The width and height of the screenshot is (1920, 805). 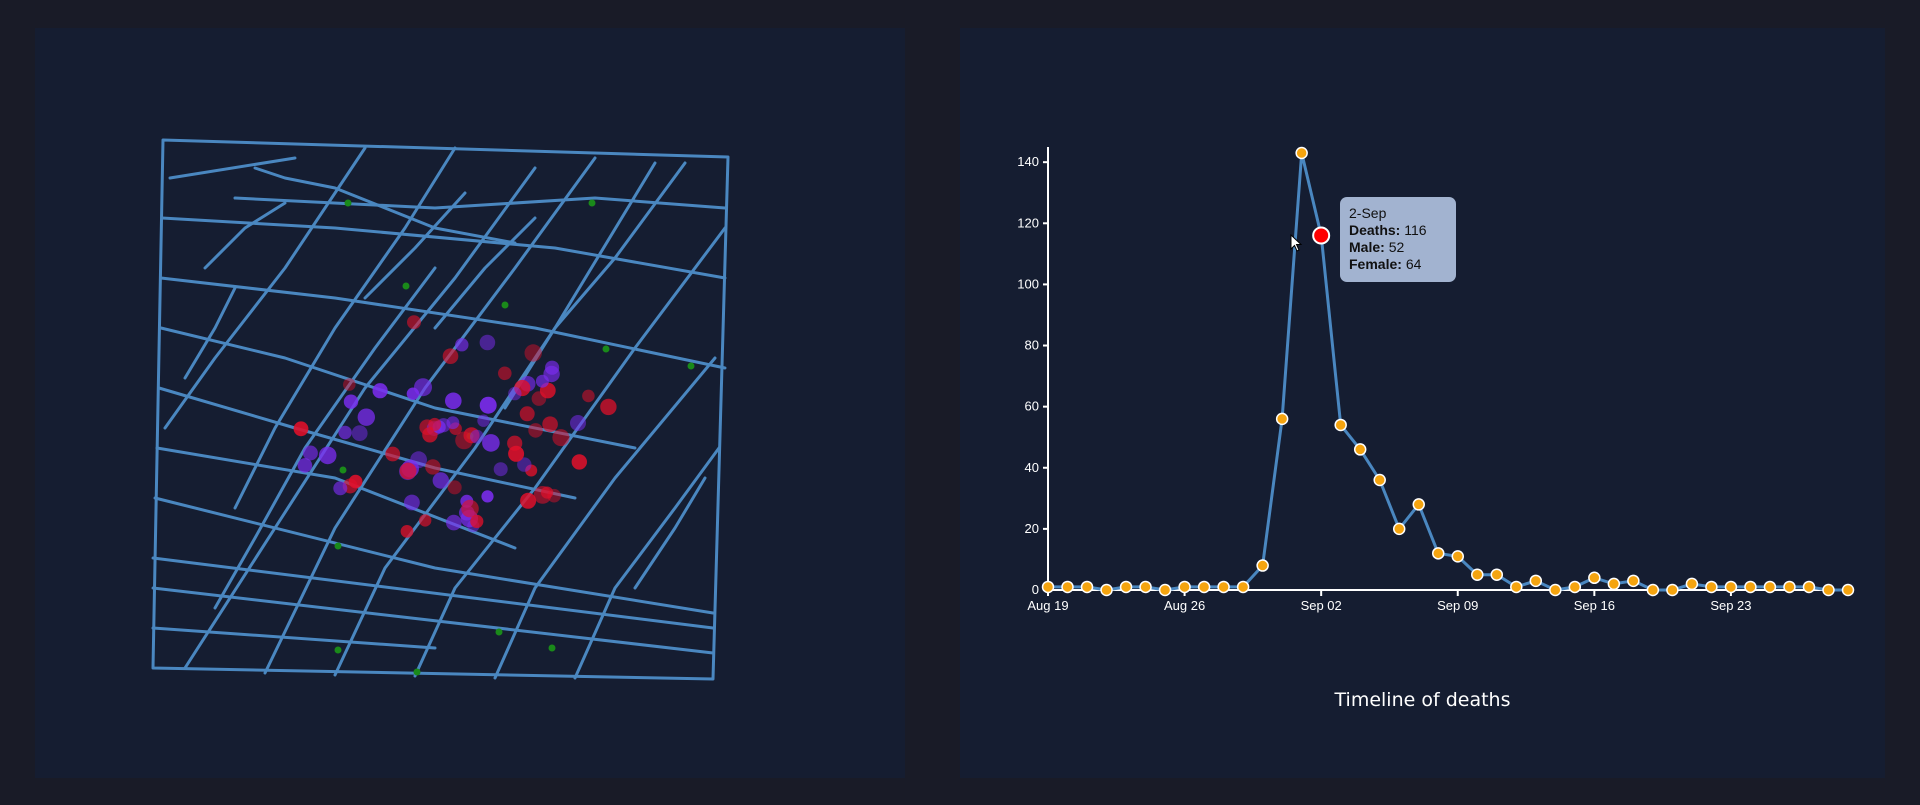 I want to click on y-tick-label: 120, so click(x=1028, y=222).